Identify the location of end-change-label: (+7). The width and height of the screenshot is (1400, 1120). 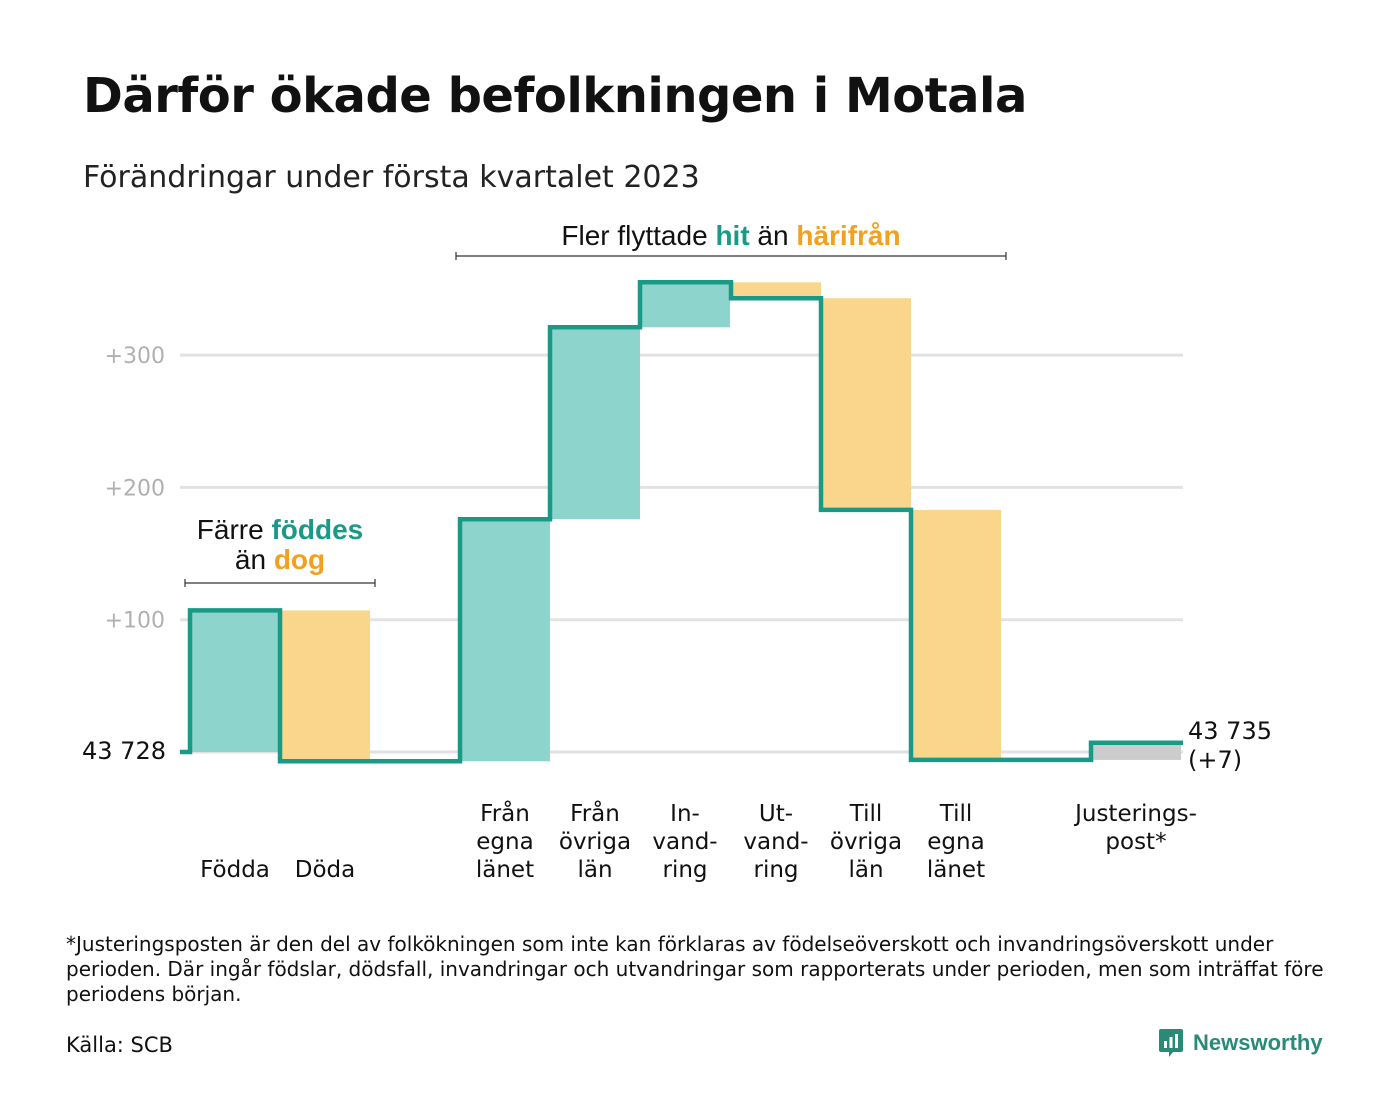
(1215, 760).